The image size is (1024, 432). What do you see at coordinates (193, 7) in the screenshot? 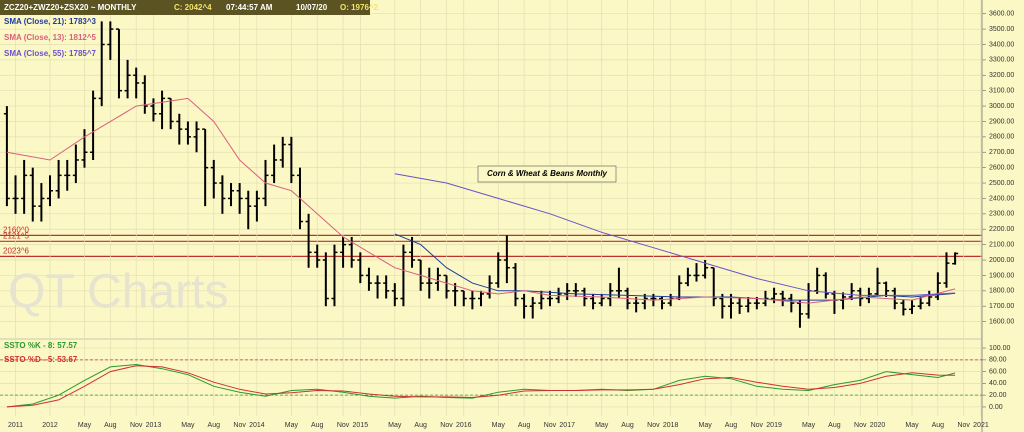
I see `close-value: C: 2042^4` at bounding box center [193, 7].